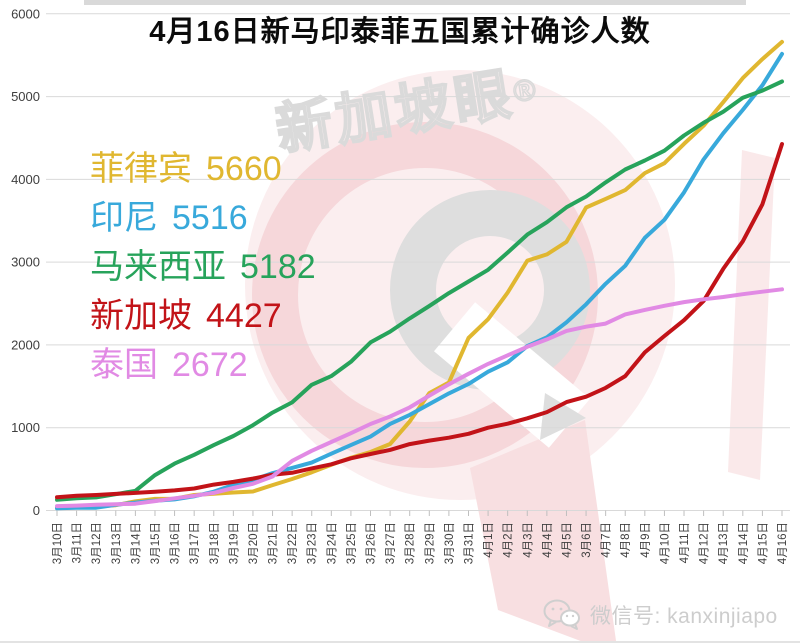 The image size is (800, 643). What do you see at coordinates (234, 543) in the screenshot?
I see `x-tick-label: 3月19日` at bounding box center [234, 543].